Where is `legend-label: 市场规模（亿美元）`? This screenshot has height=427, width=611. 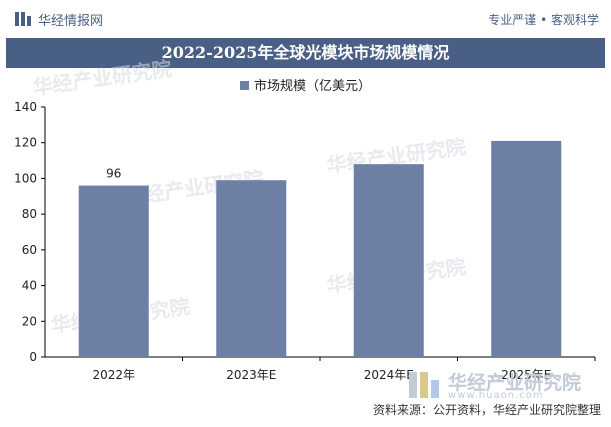 legend-label: 市场规模（亿美元） is located at coordinates (312, 86).